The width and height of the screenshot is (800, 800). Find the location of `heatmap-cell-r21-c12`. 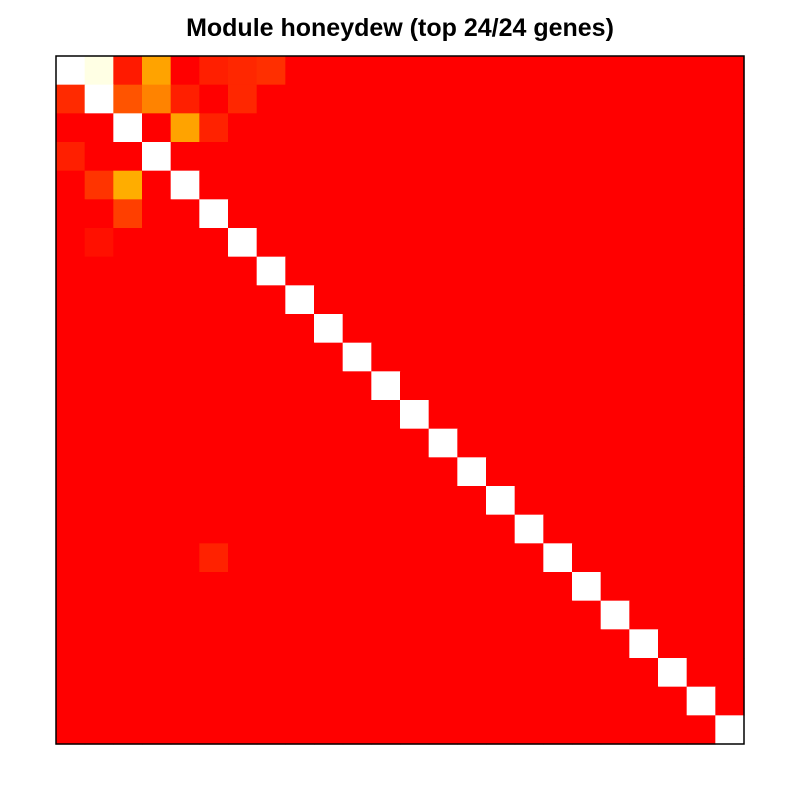

heatmap-cell-r21-c12 is located at coordinates (386, 644).